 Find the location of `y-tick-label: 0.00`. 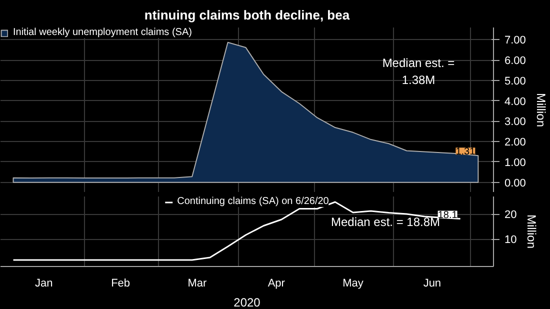

y-tick-label: 0.00 is located at coordinates (515, 183).